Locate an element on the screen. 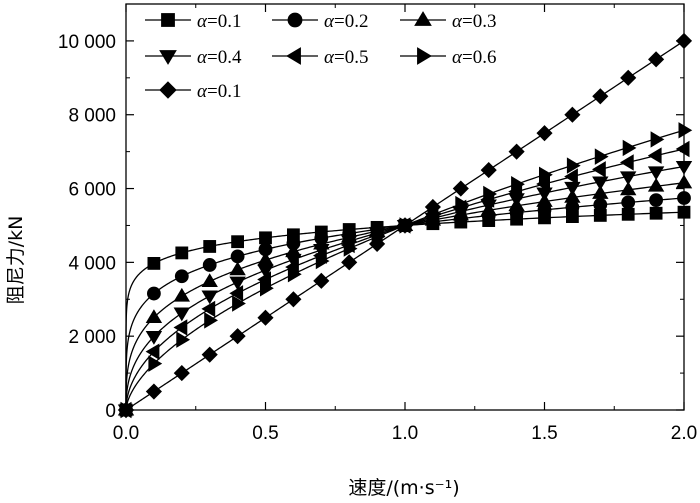  legend-label-7: α=0.1 is located at coordinates (219, 91).